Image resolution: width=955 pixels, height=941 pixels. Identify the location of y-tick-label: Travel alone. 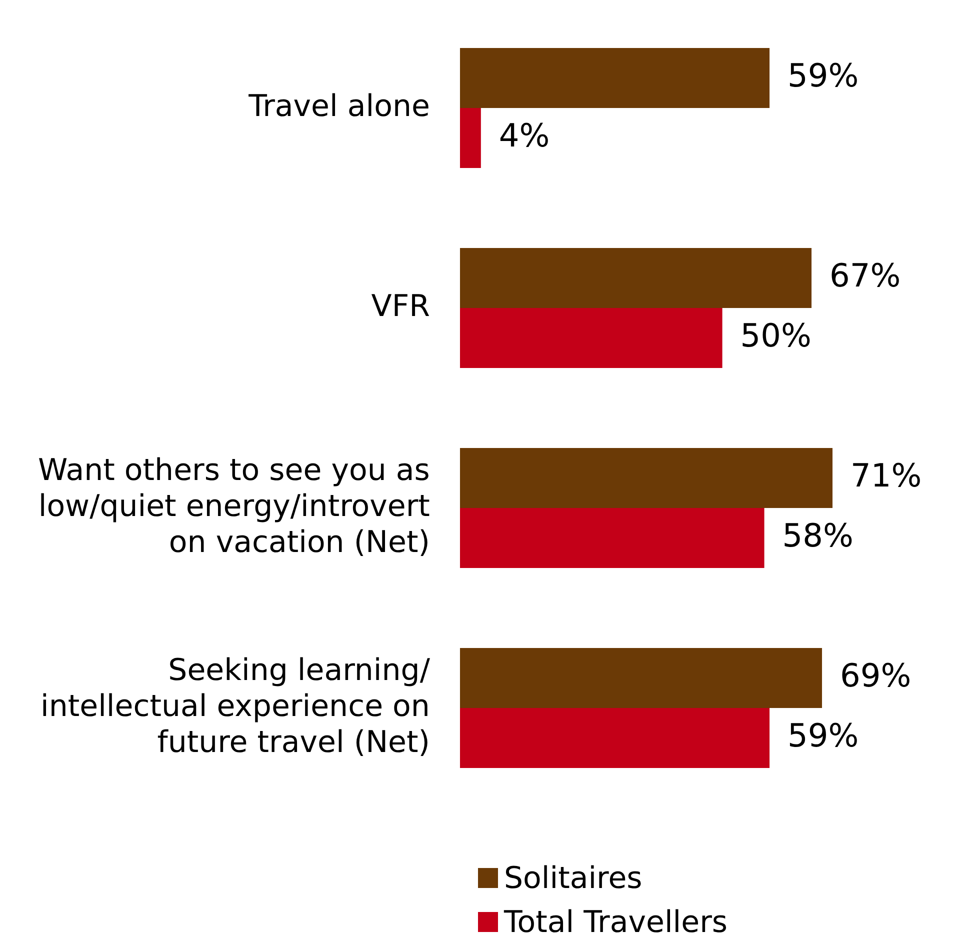
(339, 106).